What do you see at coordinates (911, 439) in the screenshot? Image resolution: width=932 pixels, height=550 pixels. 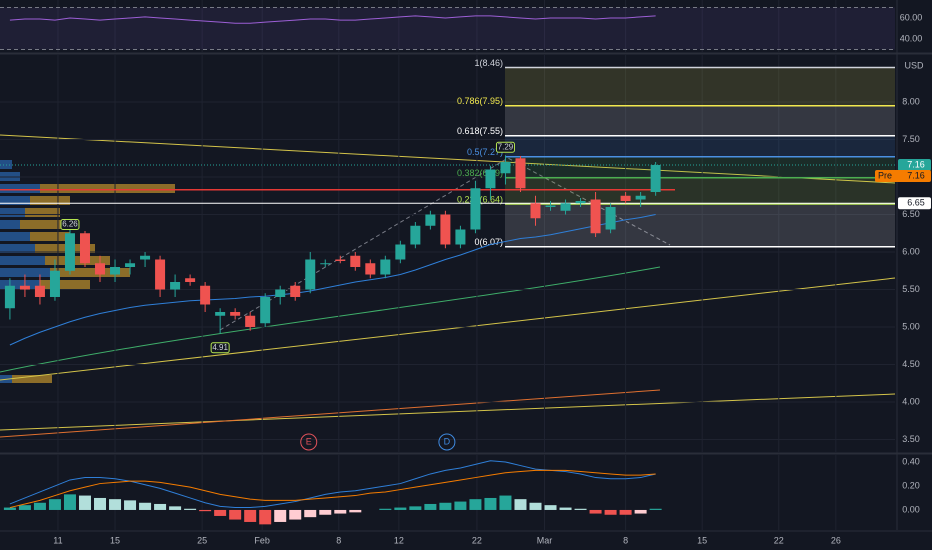 I see `y-tick-label: 3.50` at bounding box center [911, 439].